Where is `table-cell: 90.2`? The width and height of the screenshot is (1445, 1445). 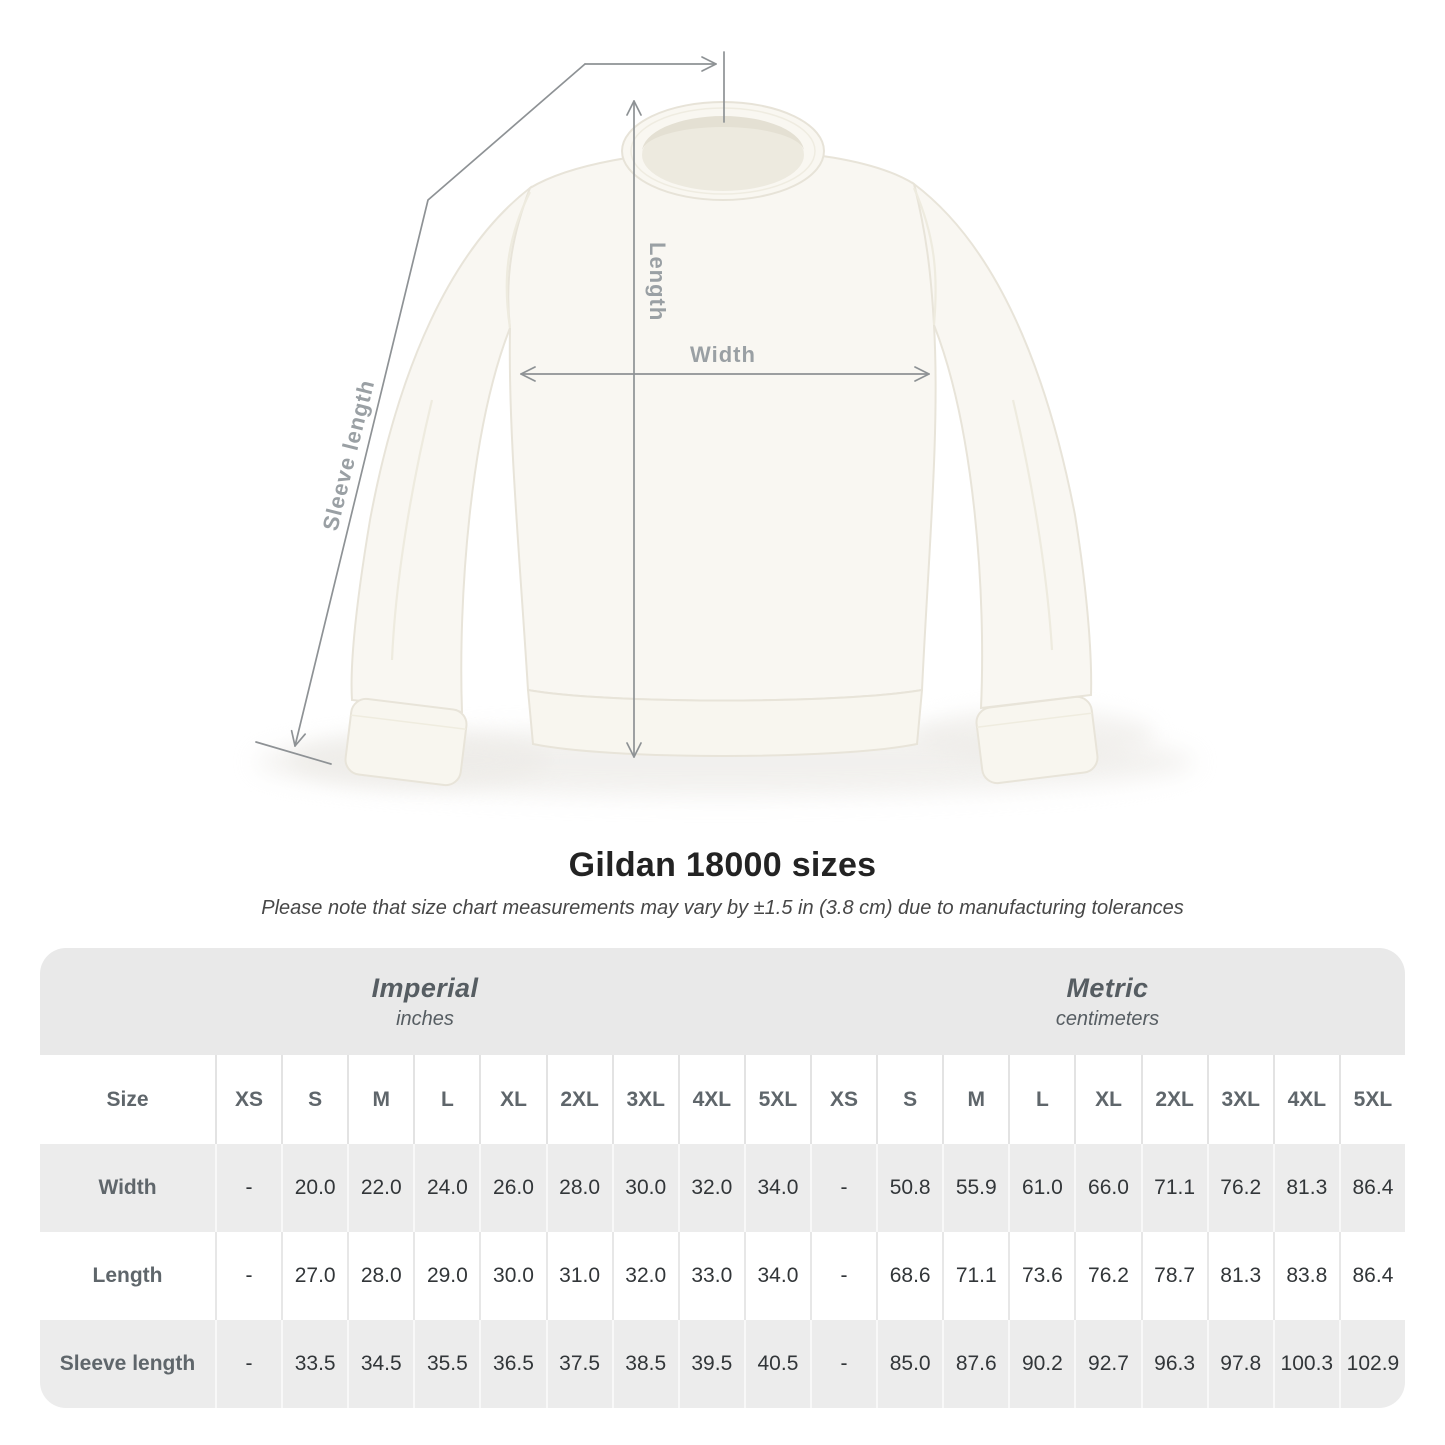
table-cell: 90.2 is located at coordinates (1041, 1364).